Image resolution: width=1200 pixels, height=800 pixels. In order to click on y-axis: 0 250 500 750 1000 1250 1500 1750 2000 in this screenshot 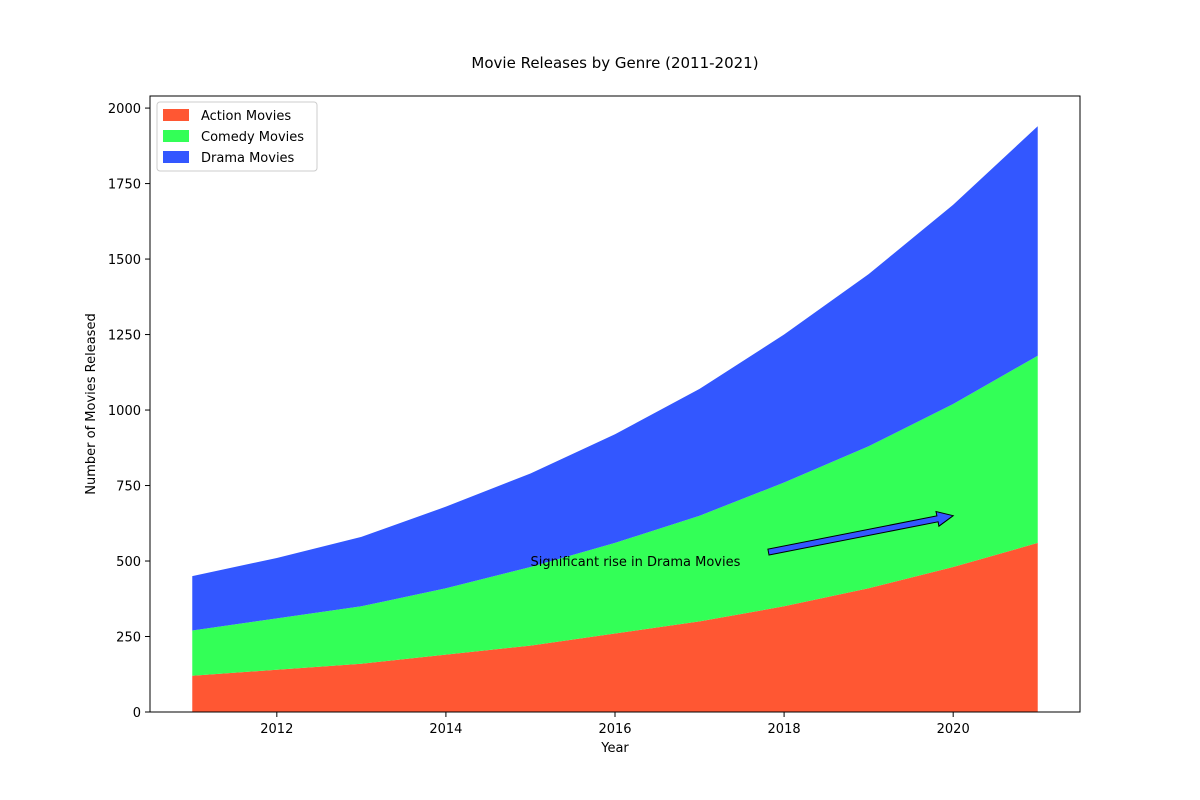, I will do `click(129, 411)`.